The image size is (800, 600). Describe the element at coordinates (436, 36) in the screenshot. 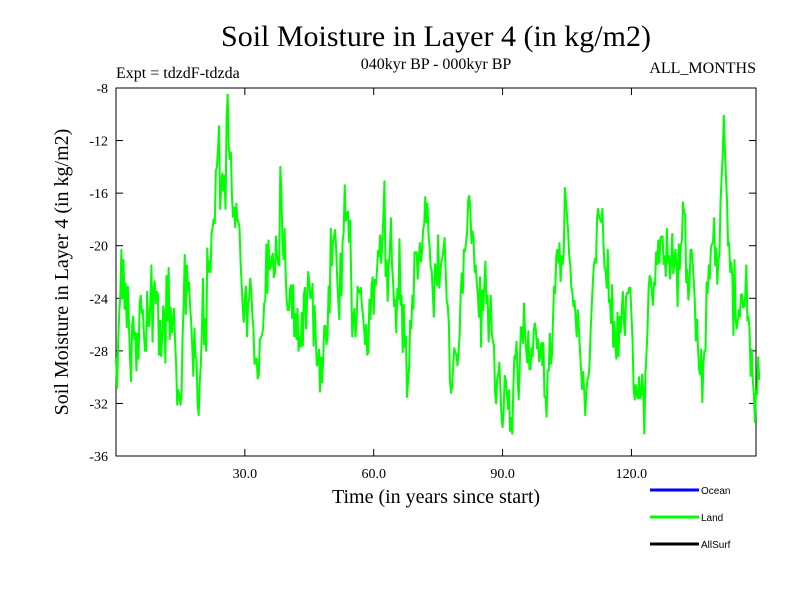

I see `chart-title: Soil Moisture in Layer 4 (in kg/m2)` at that location.